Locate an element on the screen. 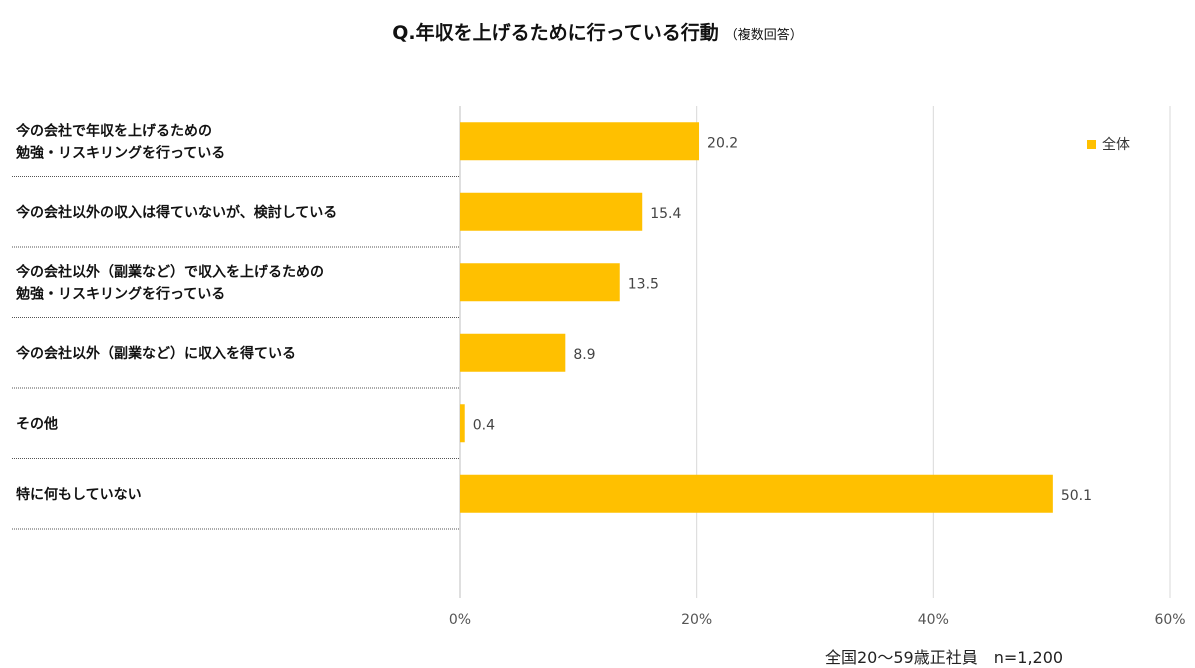 The height and width of the screenshot is (668, 1195). category-label: 今の会社で年収を上げるための is located at coordinates (113, 130).